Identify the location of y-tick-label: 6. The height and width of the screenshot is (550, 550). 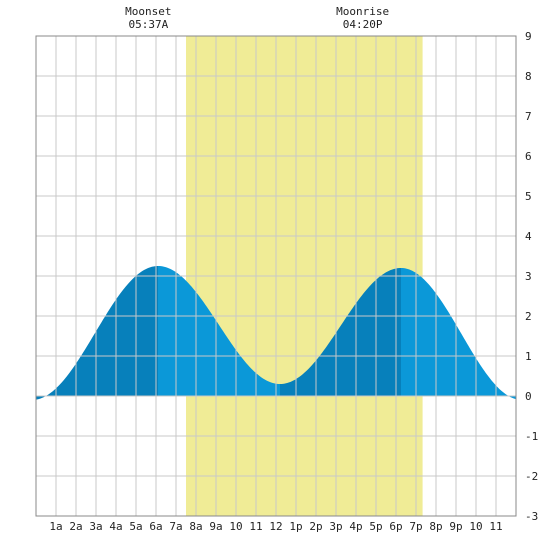
(528, 156).